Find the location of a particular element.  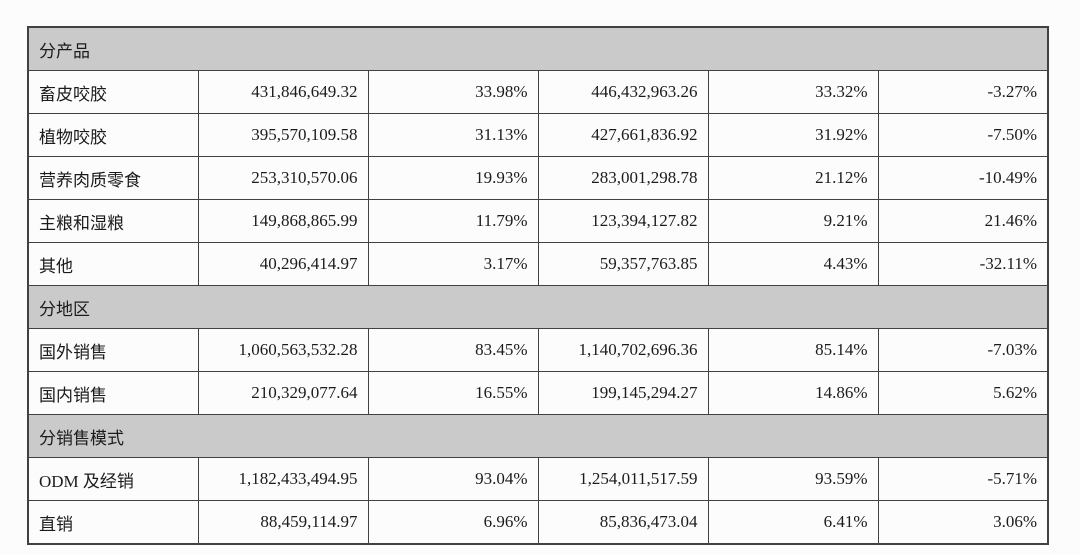

section-header-label: 分地区 is located at coordinates (538, 307).